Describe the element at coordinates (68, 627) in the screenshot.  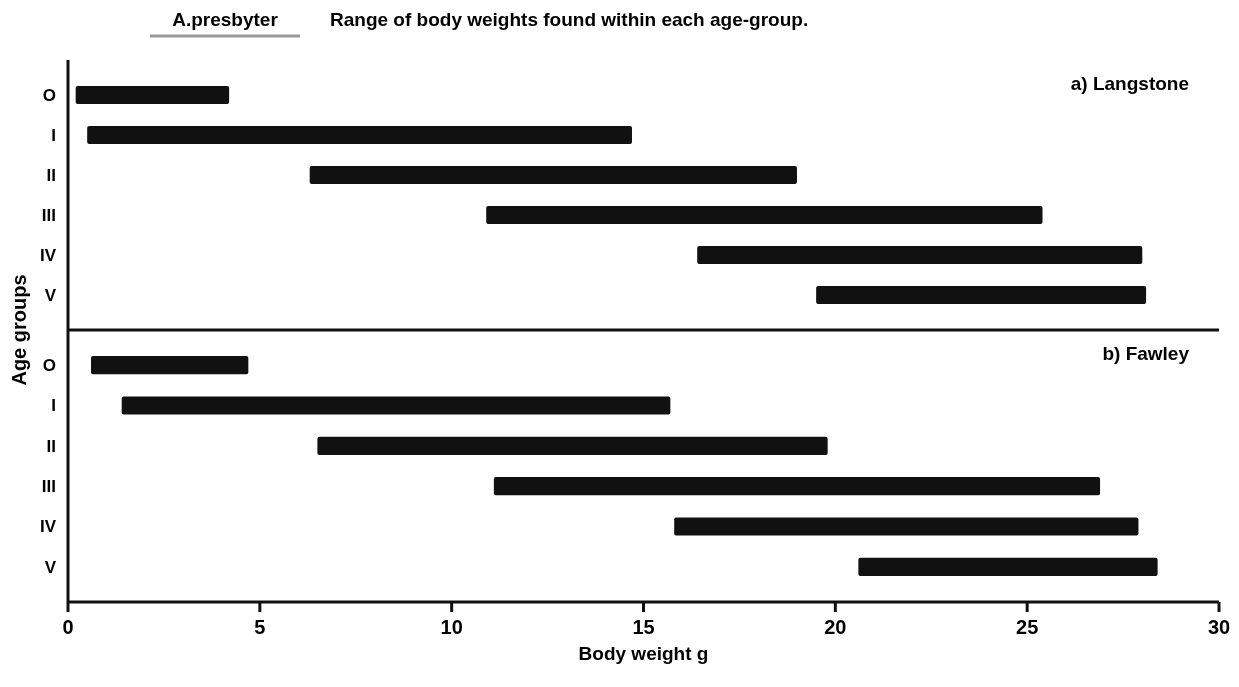
I see `x-tick-label: 0` at that location.